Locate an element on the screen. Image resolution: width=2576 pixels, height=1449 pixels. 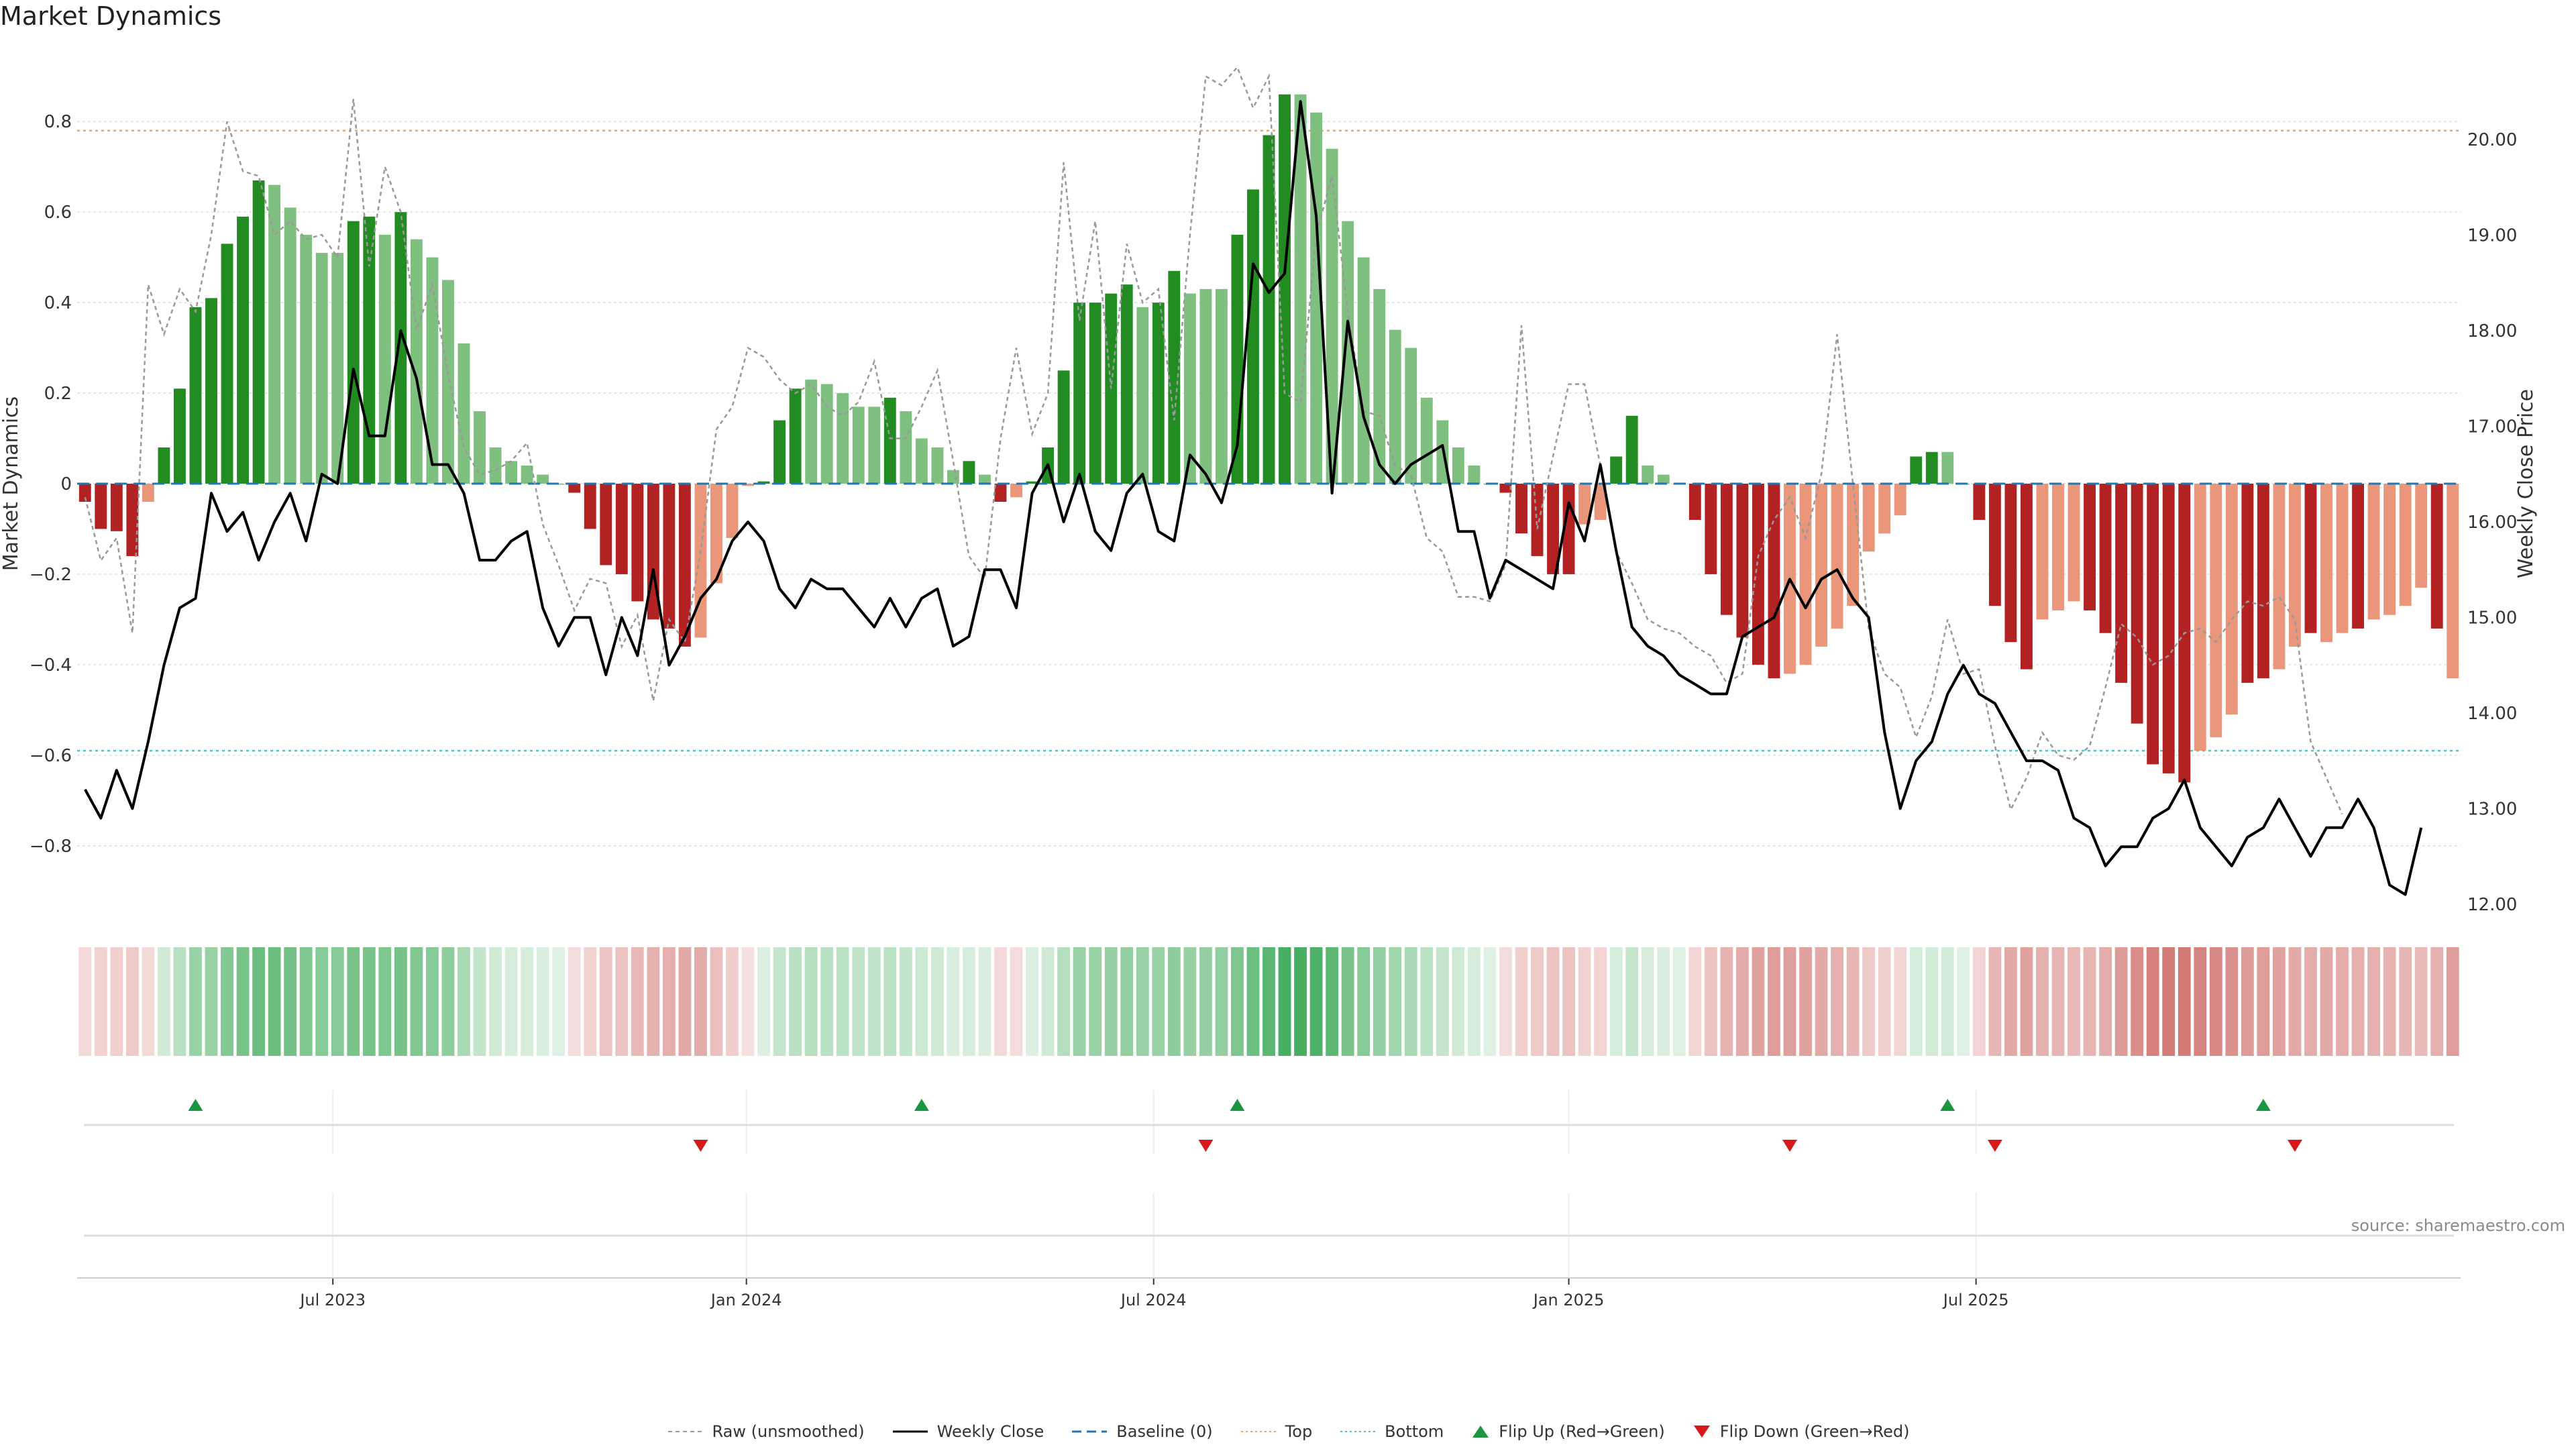
legend-label: Flip Up (Red→Green) is located at coordinates (1582, 1431).